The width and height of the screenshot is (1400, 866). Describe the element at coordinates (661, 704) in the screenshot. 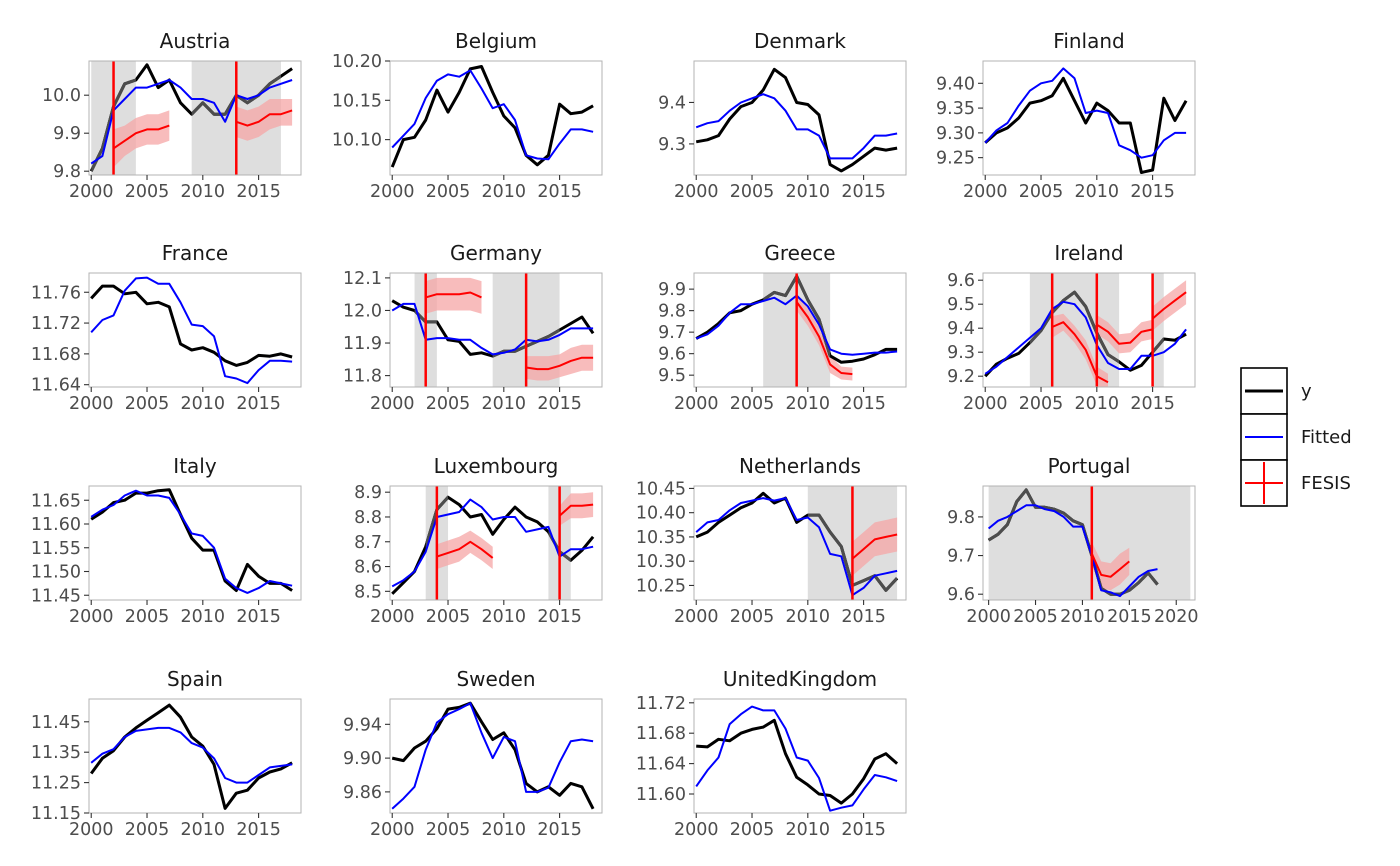

I see `y-tick-label: 11.72` at that location.